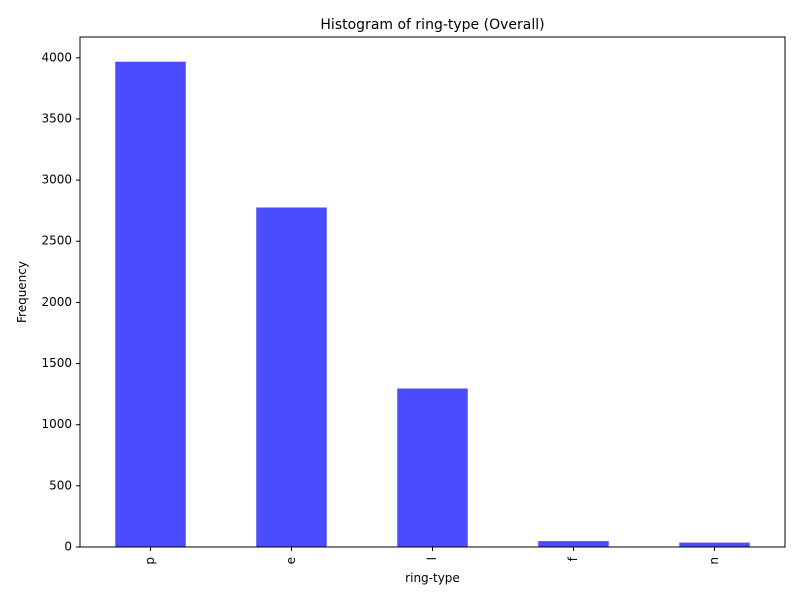 The height and width of the screenshot is (604, 800). I want to click on chart-title: Histogram of ring-type (Overall), so click(432, 25).